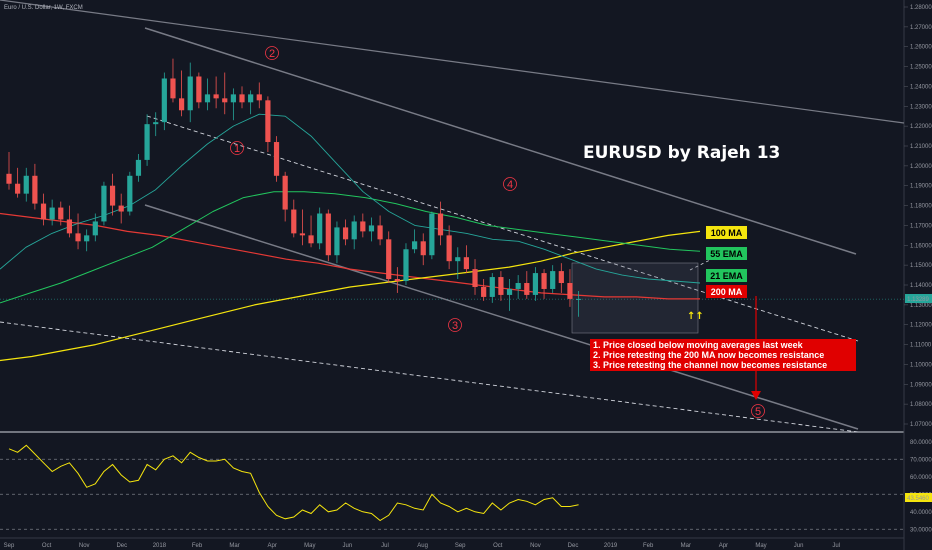  What do you see at coordinates (921, 68) in the screenshot?
I see `price-tick-label: 1.25000` at bounding box center [921, 68].